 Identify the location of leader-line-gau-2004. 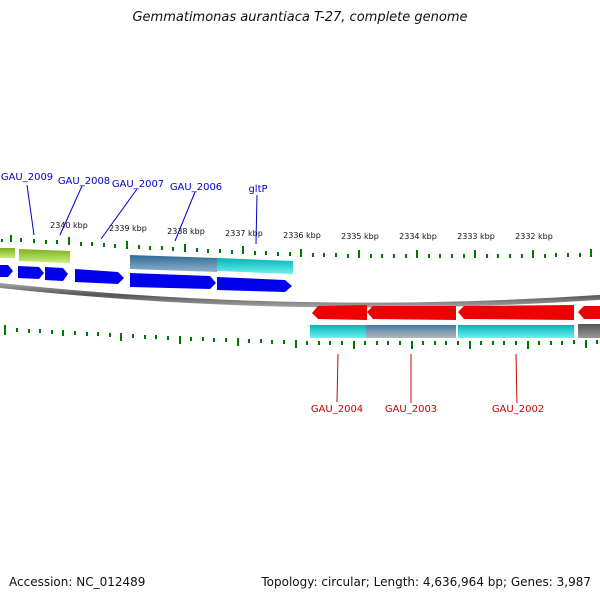
(337, 378).